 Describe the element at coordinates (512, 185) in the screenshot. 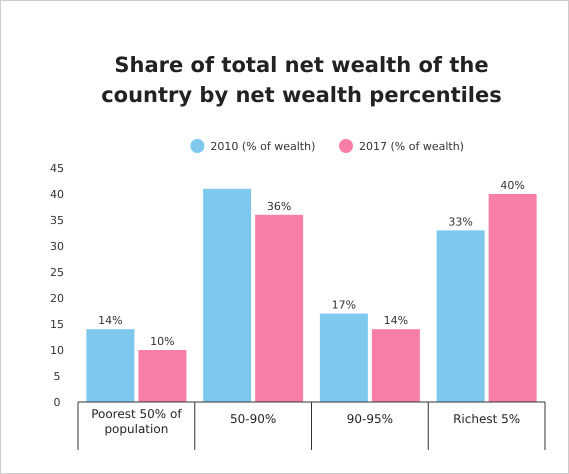

I see `data-label: 40%` at that location.